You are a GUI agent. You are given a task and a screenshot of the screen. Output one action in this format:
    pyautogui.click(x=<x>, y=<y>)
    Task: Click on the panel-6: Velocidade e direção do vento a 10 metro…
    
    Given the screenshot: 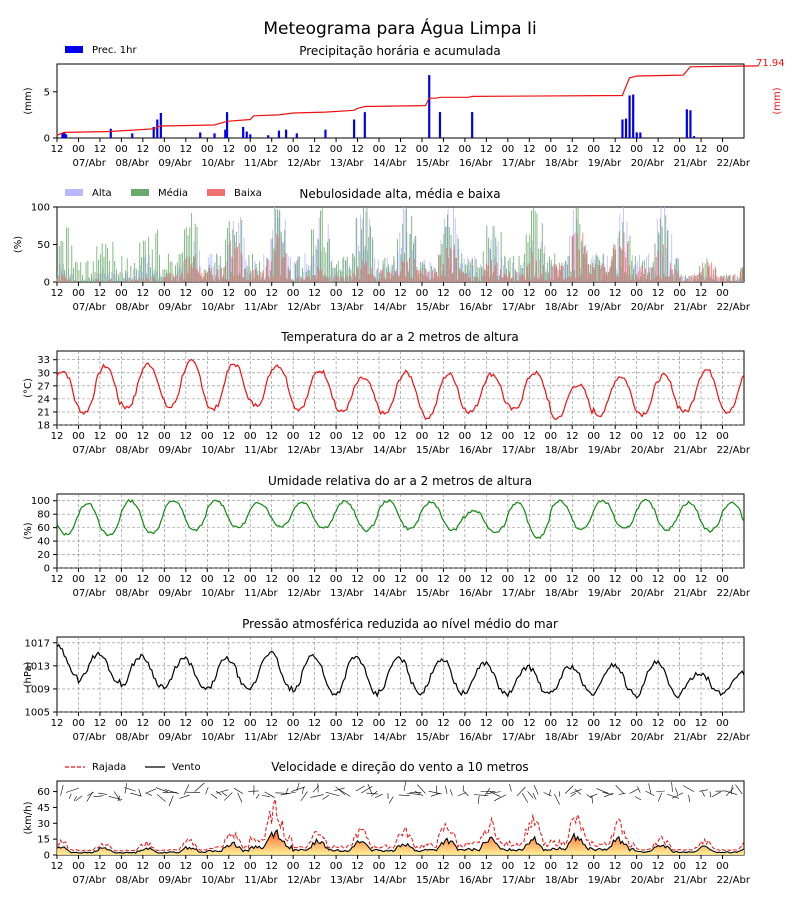 What is the action you would take?
    pyautogui.click(x=387, y=823)
    